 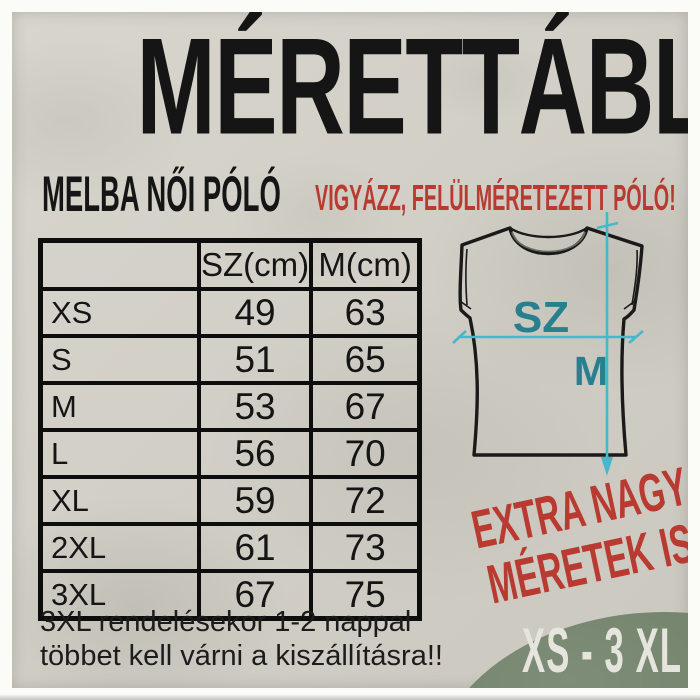 What do you see at coordinates (365, 547) in the screenshot?
I see `length-cell: 73` at bounding box center [365, 547].